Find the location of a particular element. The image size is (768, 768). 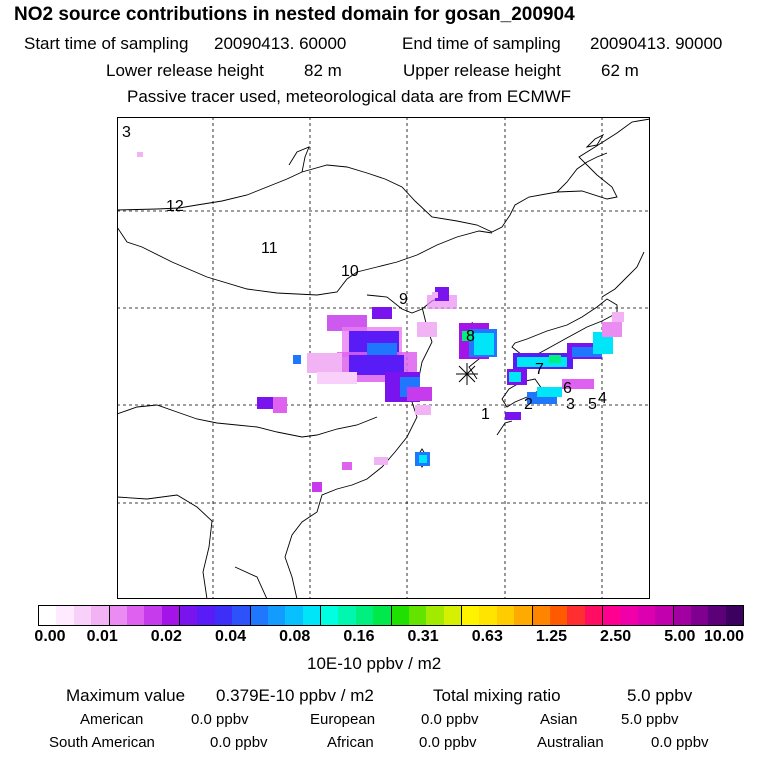

region-name-asian: Asian is located at coordinates (559, 719).